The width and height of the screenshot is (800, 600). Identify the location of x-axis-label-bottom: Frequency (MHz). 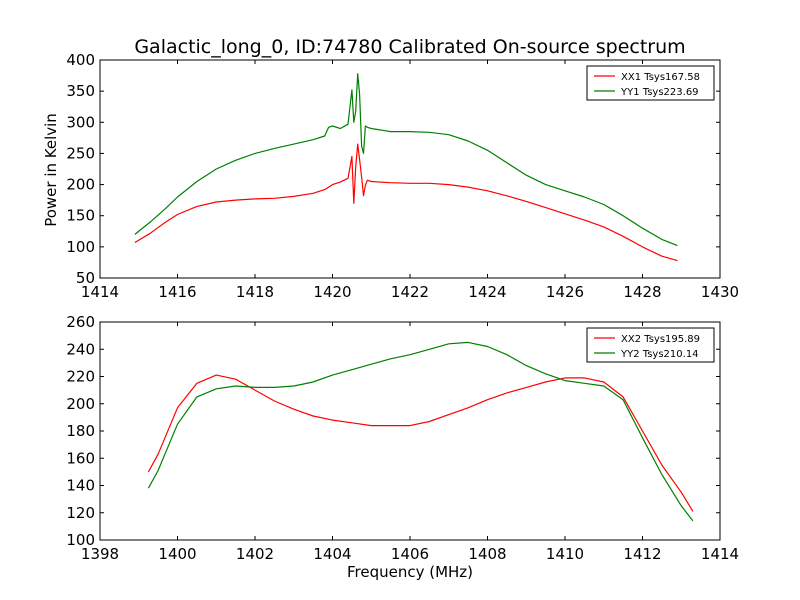
(410, 572).